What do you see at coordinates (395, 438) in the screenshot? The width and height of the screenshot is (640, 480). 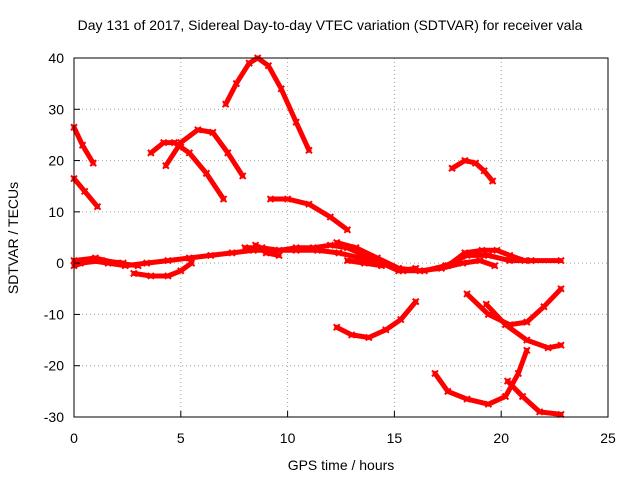 I see `x-tick-label: 15` at bounding box center [395, 438].